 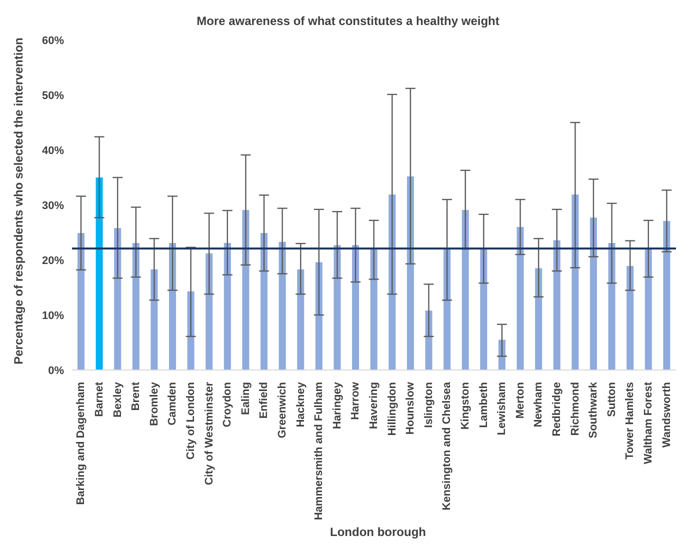 What do you see at coordinates (53, 150) in the screenshot?
I see `y-tick-label: 40%` at bounding box center [53, 150].